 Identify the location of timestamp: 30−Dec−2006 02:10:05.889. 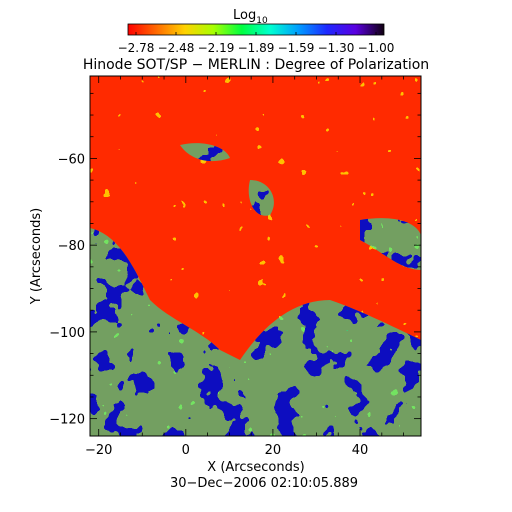
(264, 483).